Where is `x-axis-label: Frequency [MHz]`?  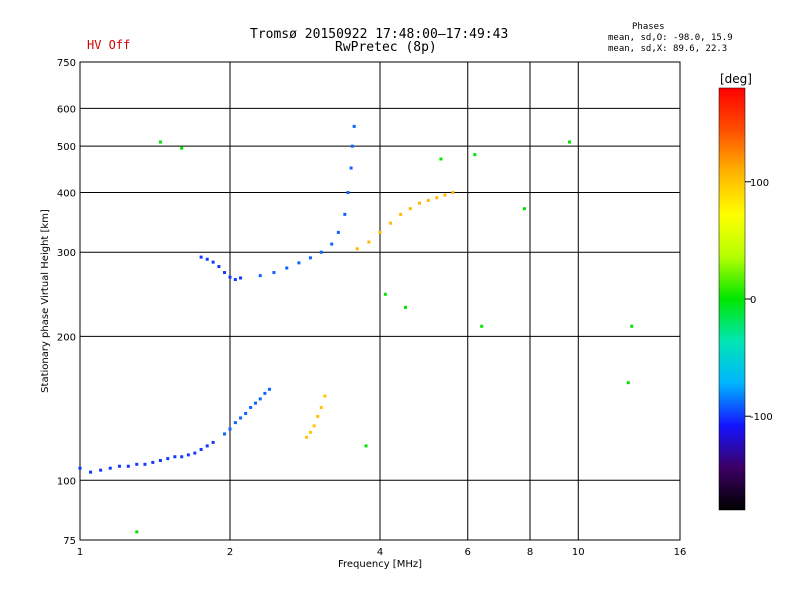
x-axis-label: Frequency [MHz] is located at coordinates (380, 564).